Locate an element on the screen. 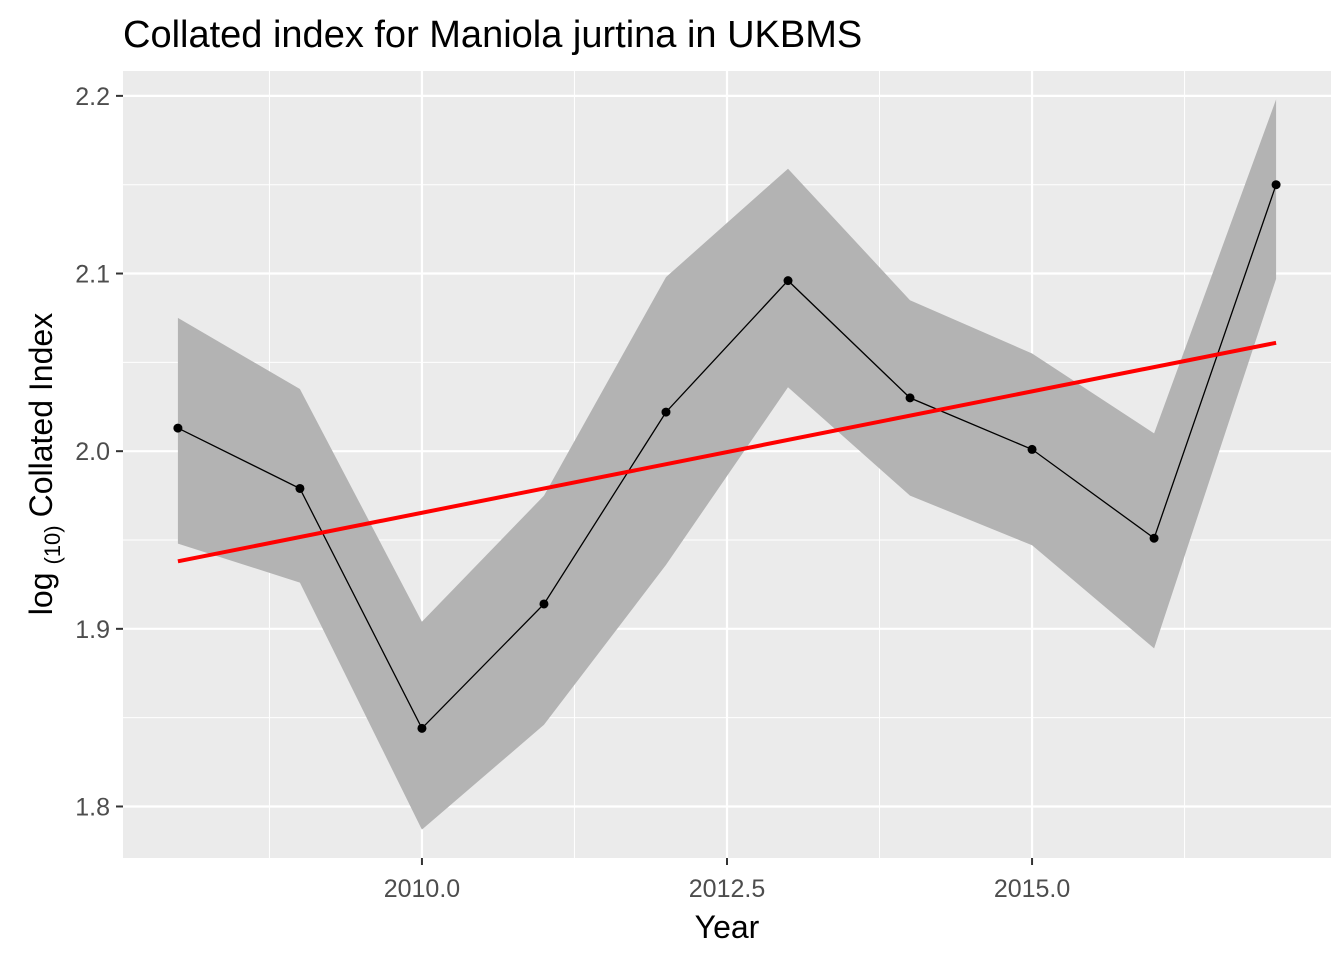  y-tick-label: 1.8 is located at coordinates (92, 807).